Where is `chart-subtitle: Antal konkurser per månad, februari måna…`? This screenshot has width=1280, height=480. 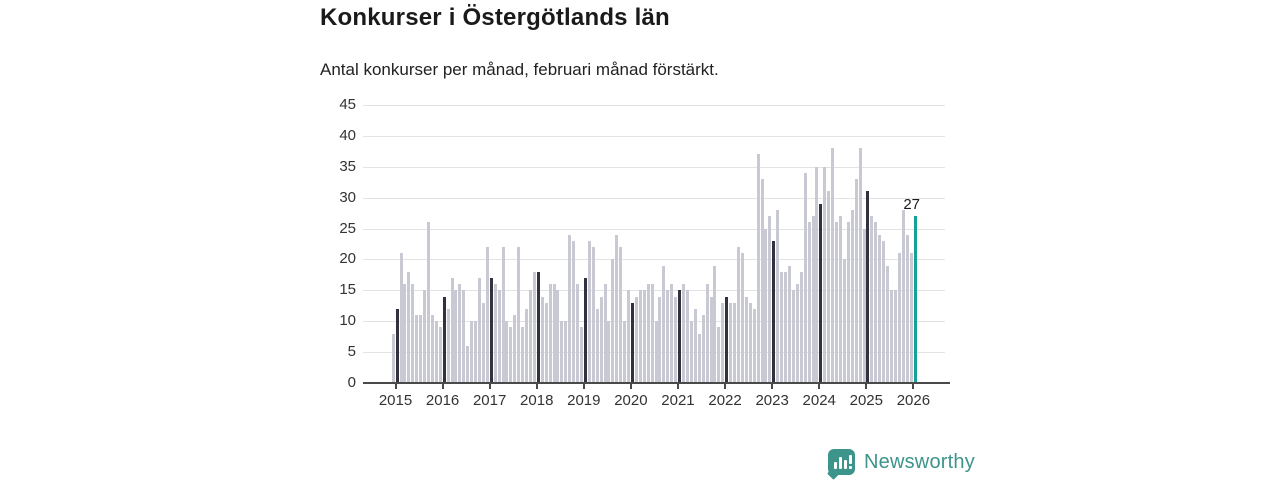 chart-subtitle: Antal konkurser per månad, februari måna… is located at coordinates (519, 69).